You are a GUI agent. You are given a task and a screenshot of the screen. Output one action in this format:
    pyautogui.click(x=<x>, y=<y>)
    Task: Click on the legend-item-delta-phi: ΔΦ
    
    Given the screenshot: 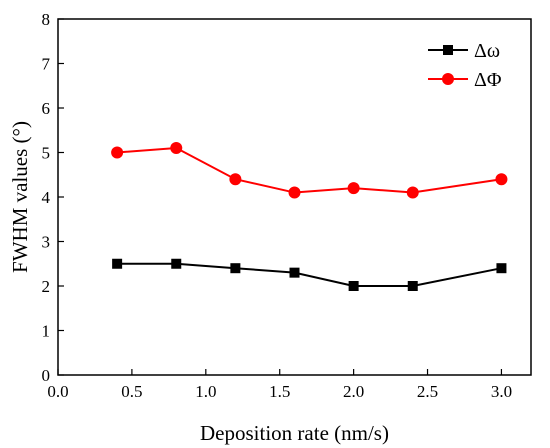 What is the action you would take?
    pyautogui.click(x=465, y=80)
    